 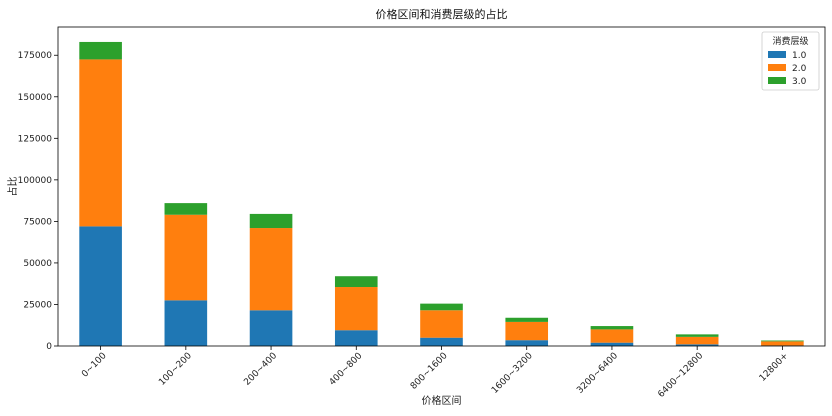 What do you see at coordinates (612, 344) in the screenshot?
I see `bar-3200~6400-series-1.0` at bounding box center [612, 344].